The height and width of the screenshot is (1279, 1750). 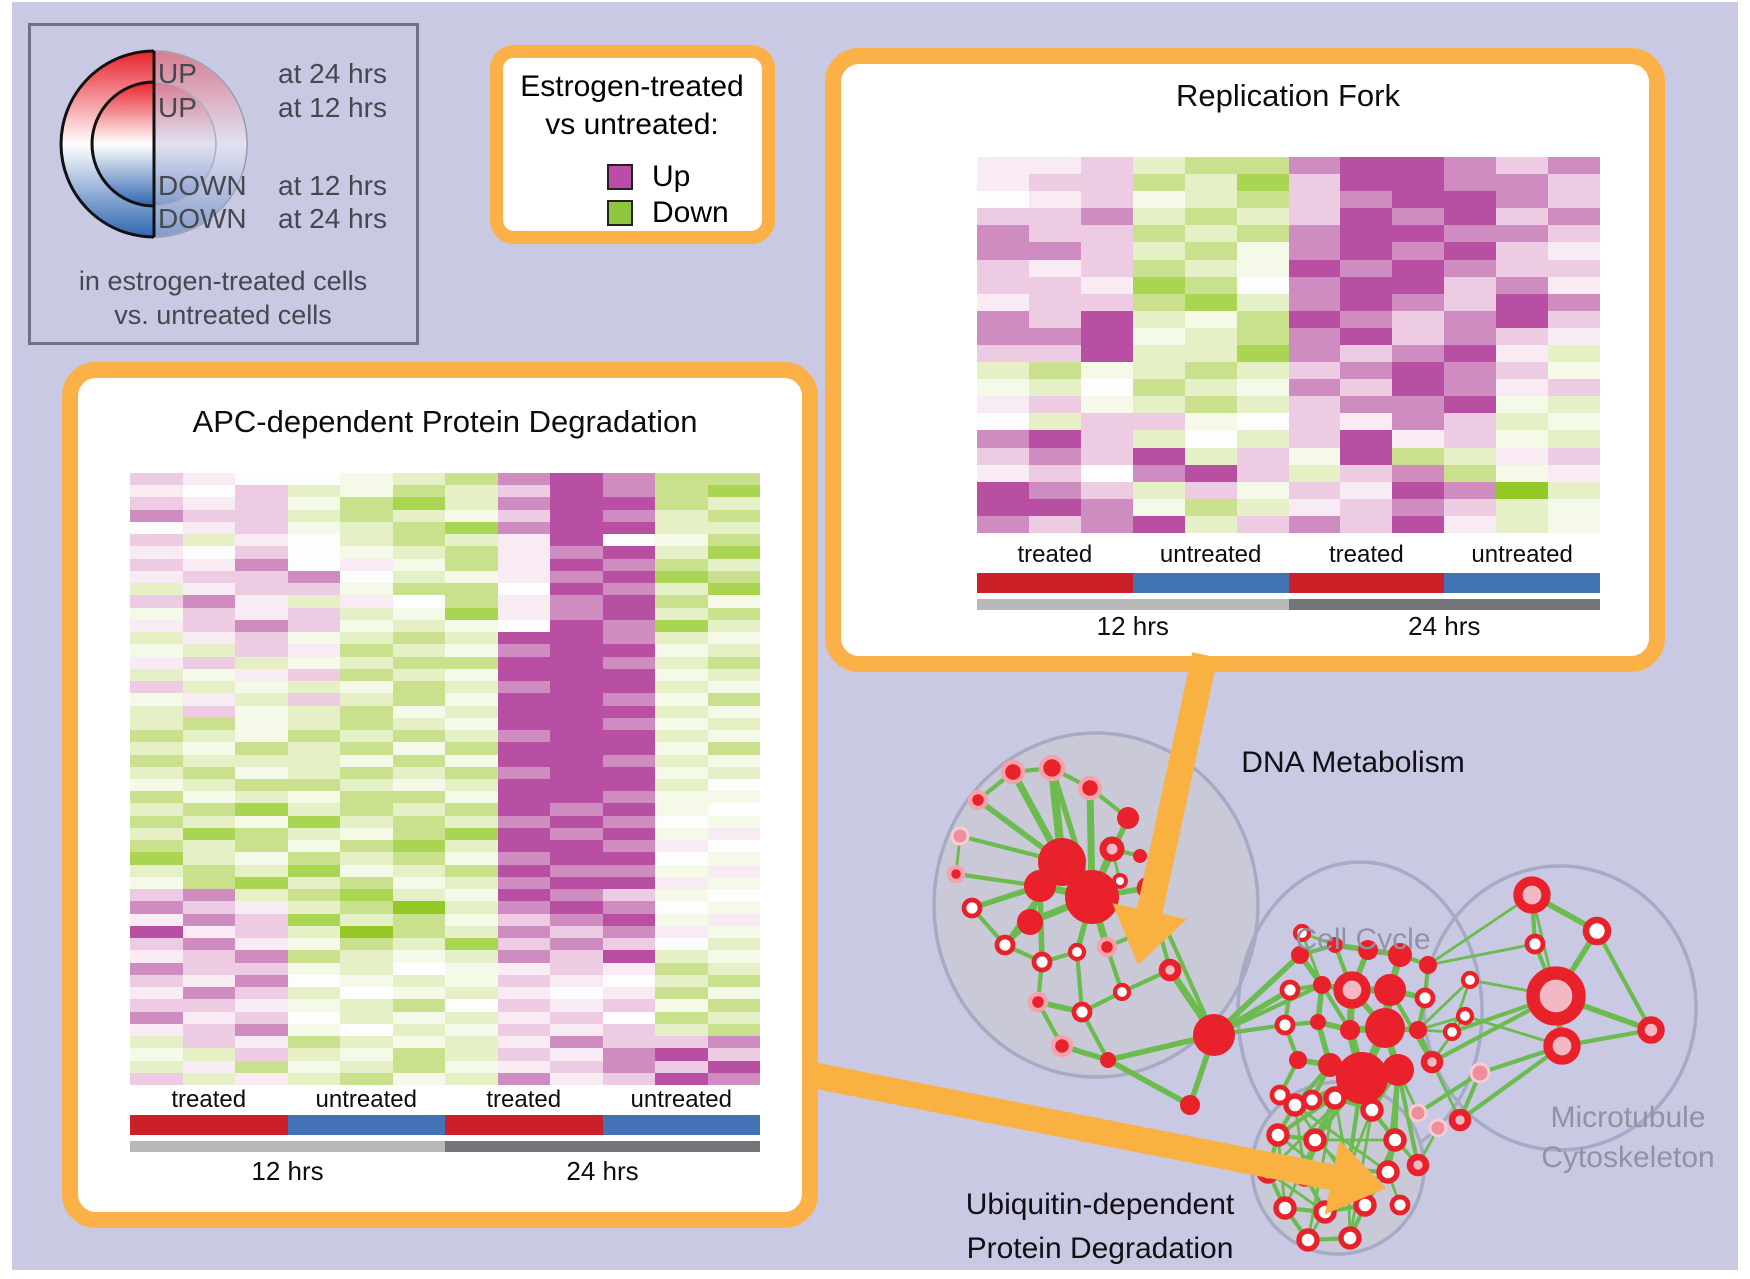 I want to click on legend-up-swatch, so click(x=620, y=177).